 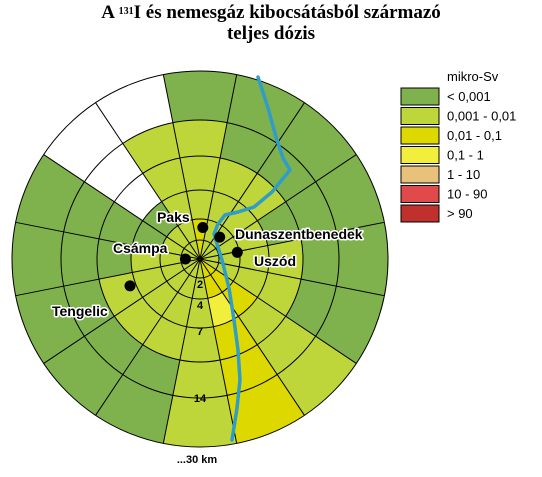 I want to click on legend-label-0: < 0,001, so click(x=469, y=96).